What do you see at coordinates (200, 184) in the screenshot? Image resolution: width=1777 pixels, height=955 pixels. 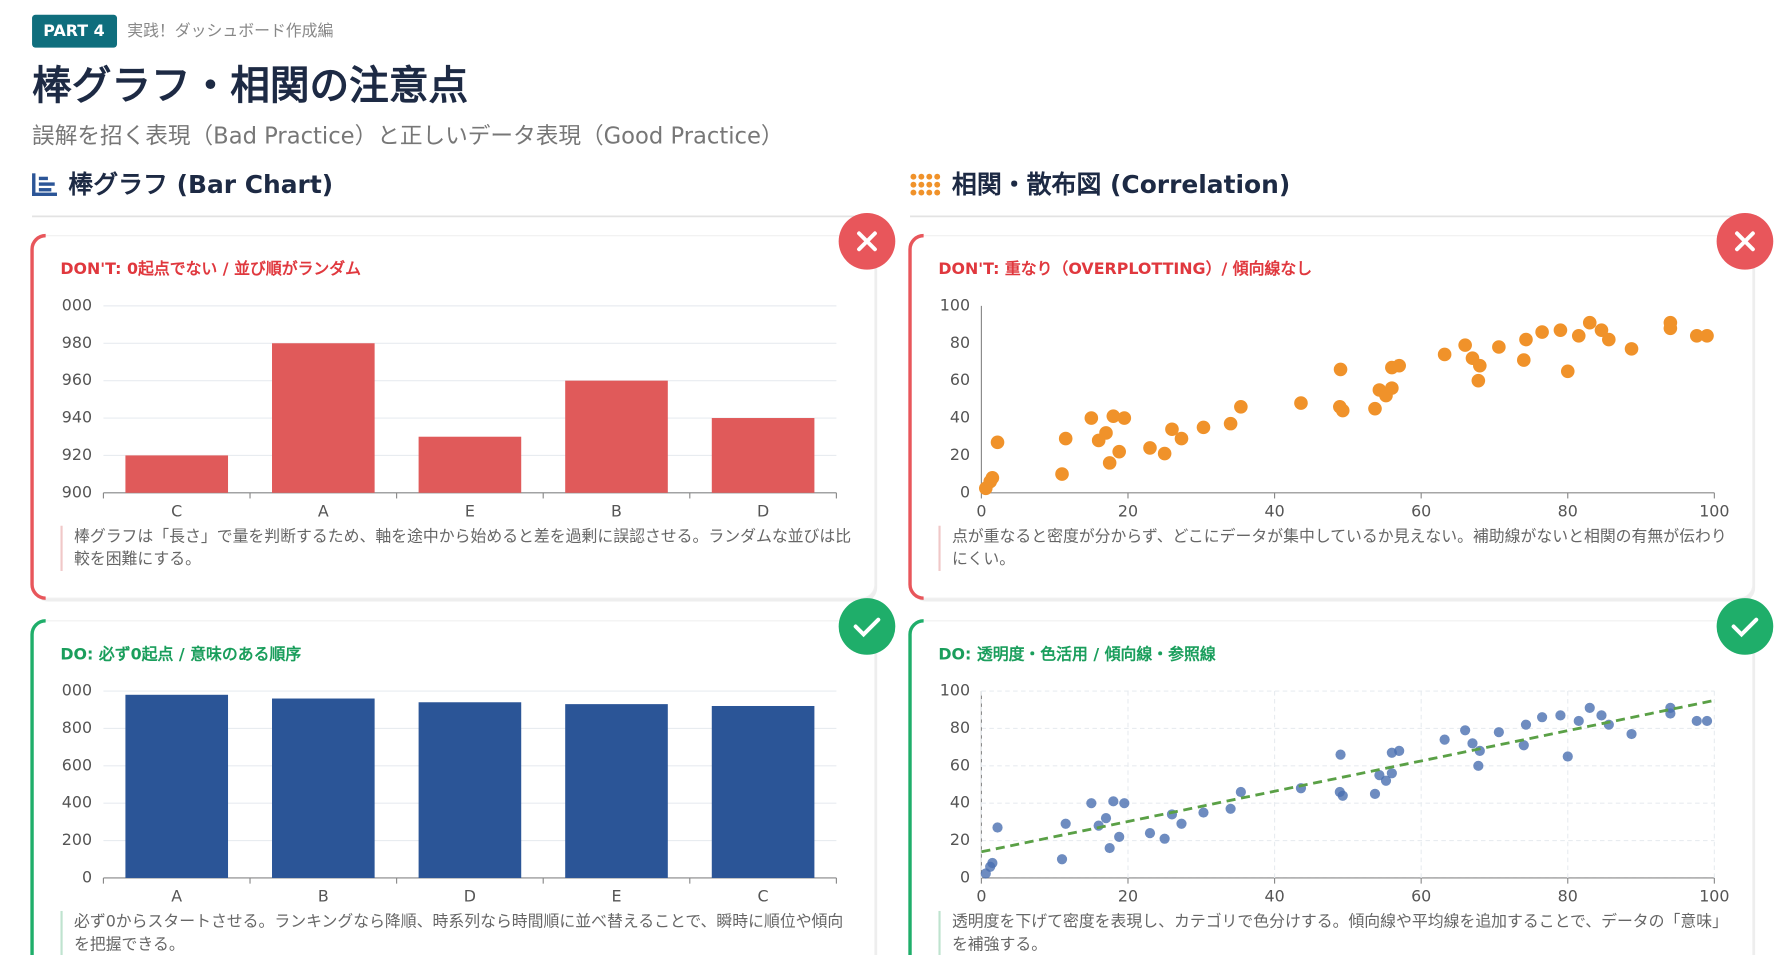 I see `column-heading: 棒グラフ (Bar Chart)` at bounding box center [200, 184].